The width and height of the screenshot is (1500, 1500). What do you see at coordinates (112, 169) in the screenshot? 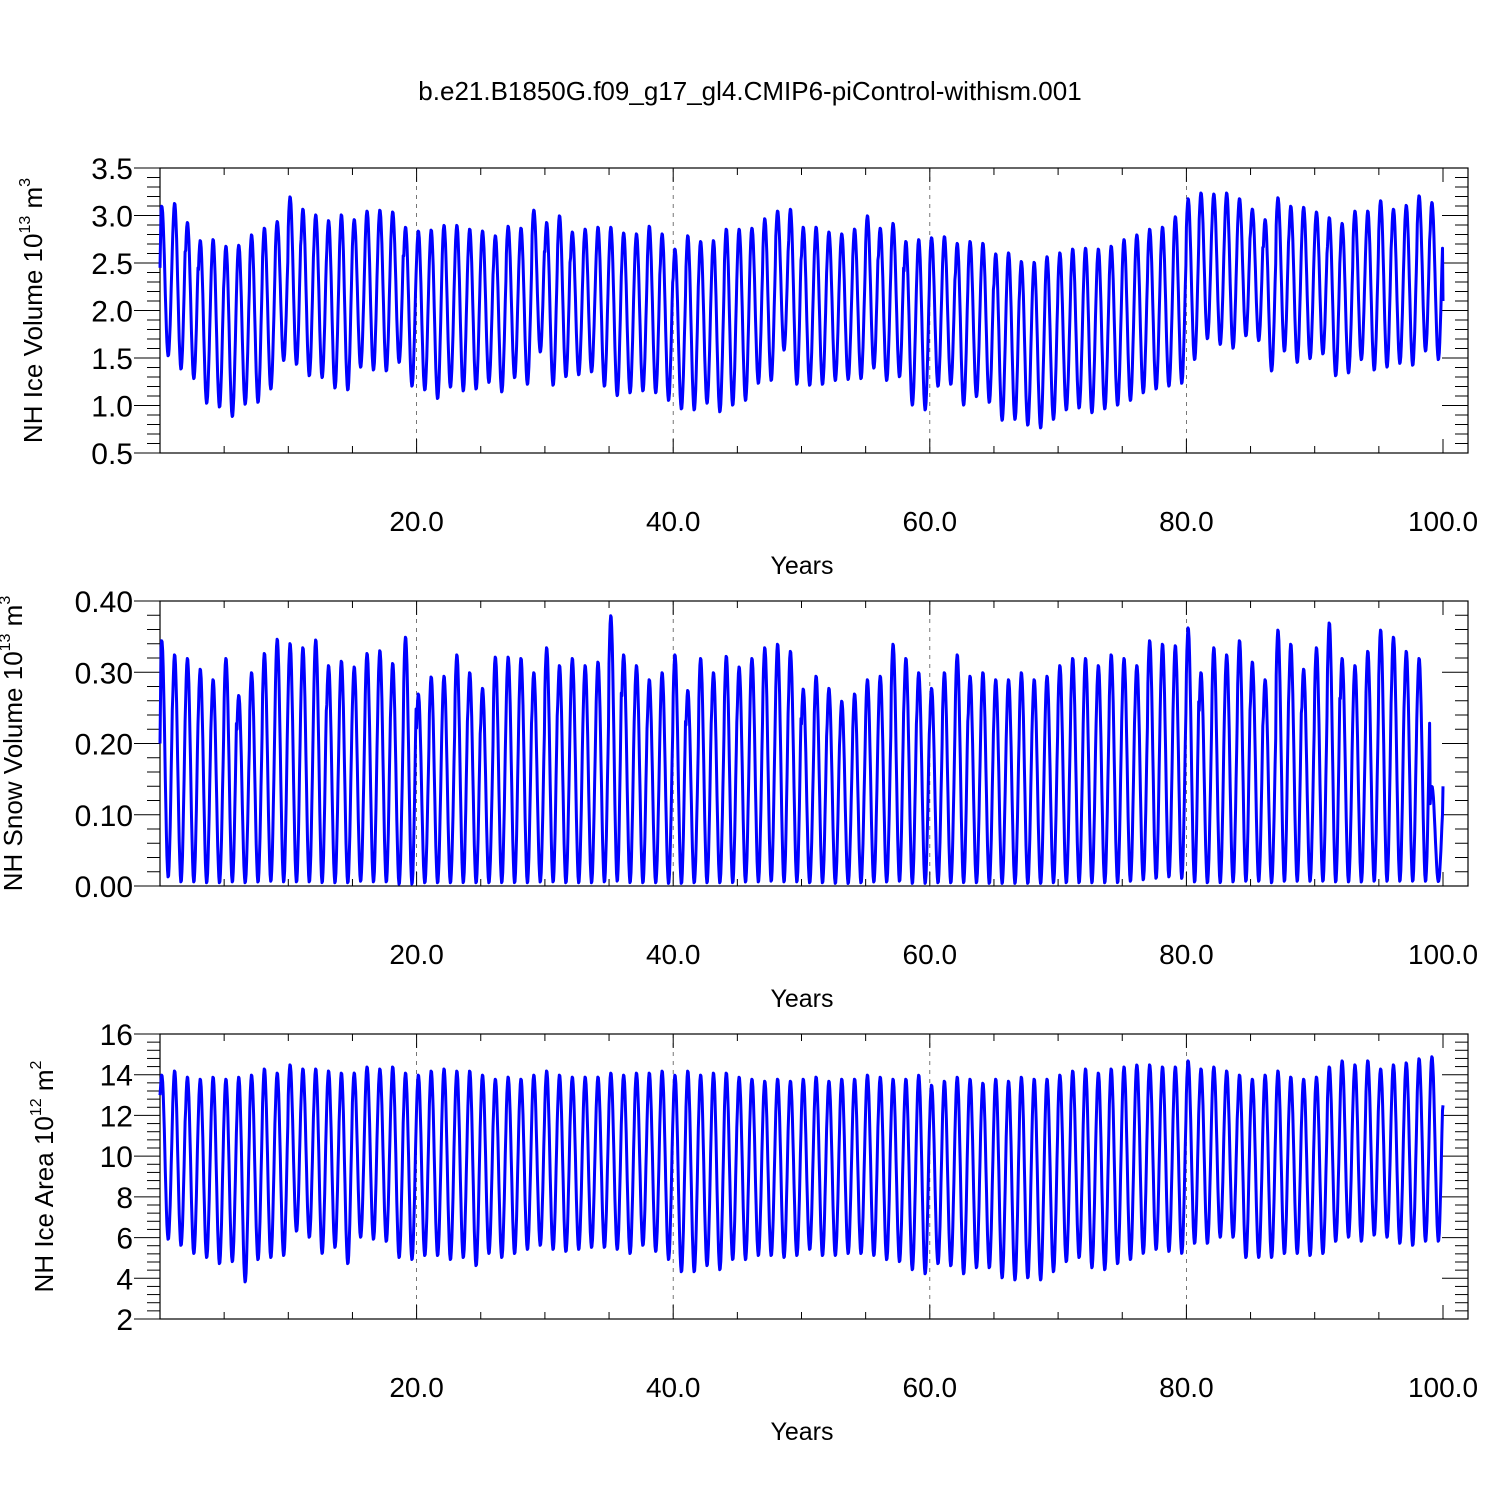
I see `y-tick-label: 3.5` at bounding box center [112, 169].